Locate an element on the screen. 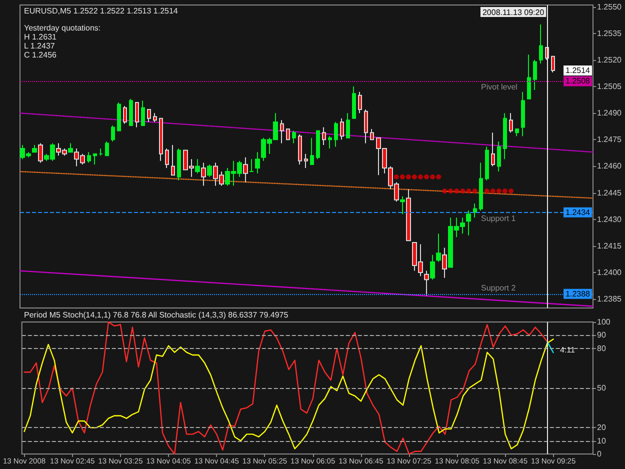  y-tick-label: 10 is located at coordinates (601, 441).